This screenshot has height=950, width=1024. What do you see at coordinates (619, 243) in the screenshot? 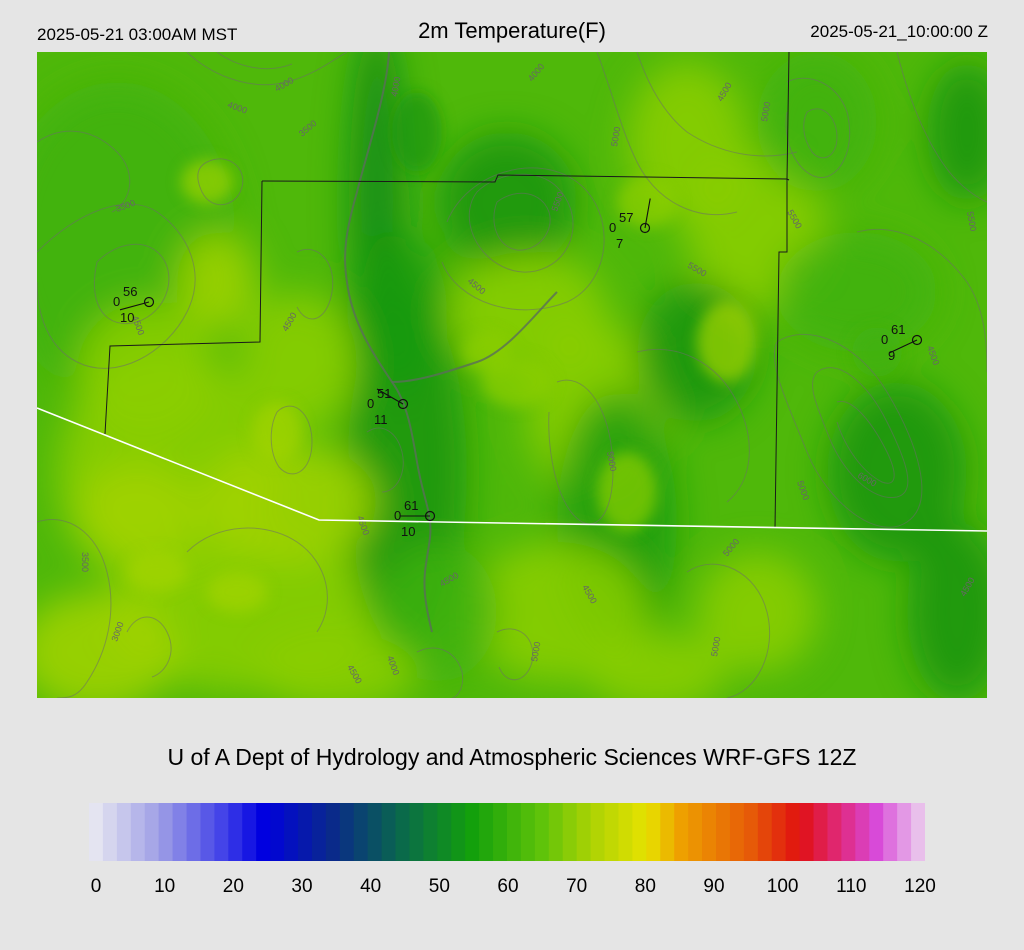
I see `station-bottom-value: 7` at bounding box center [619, 243].